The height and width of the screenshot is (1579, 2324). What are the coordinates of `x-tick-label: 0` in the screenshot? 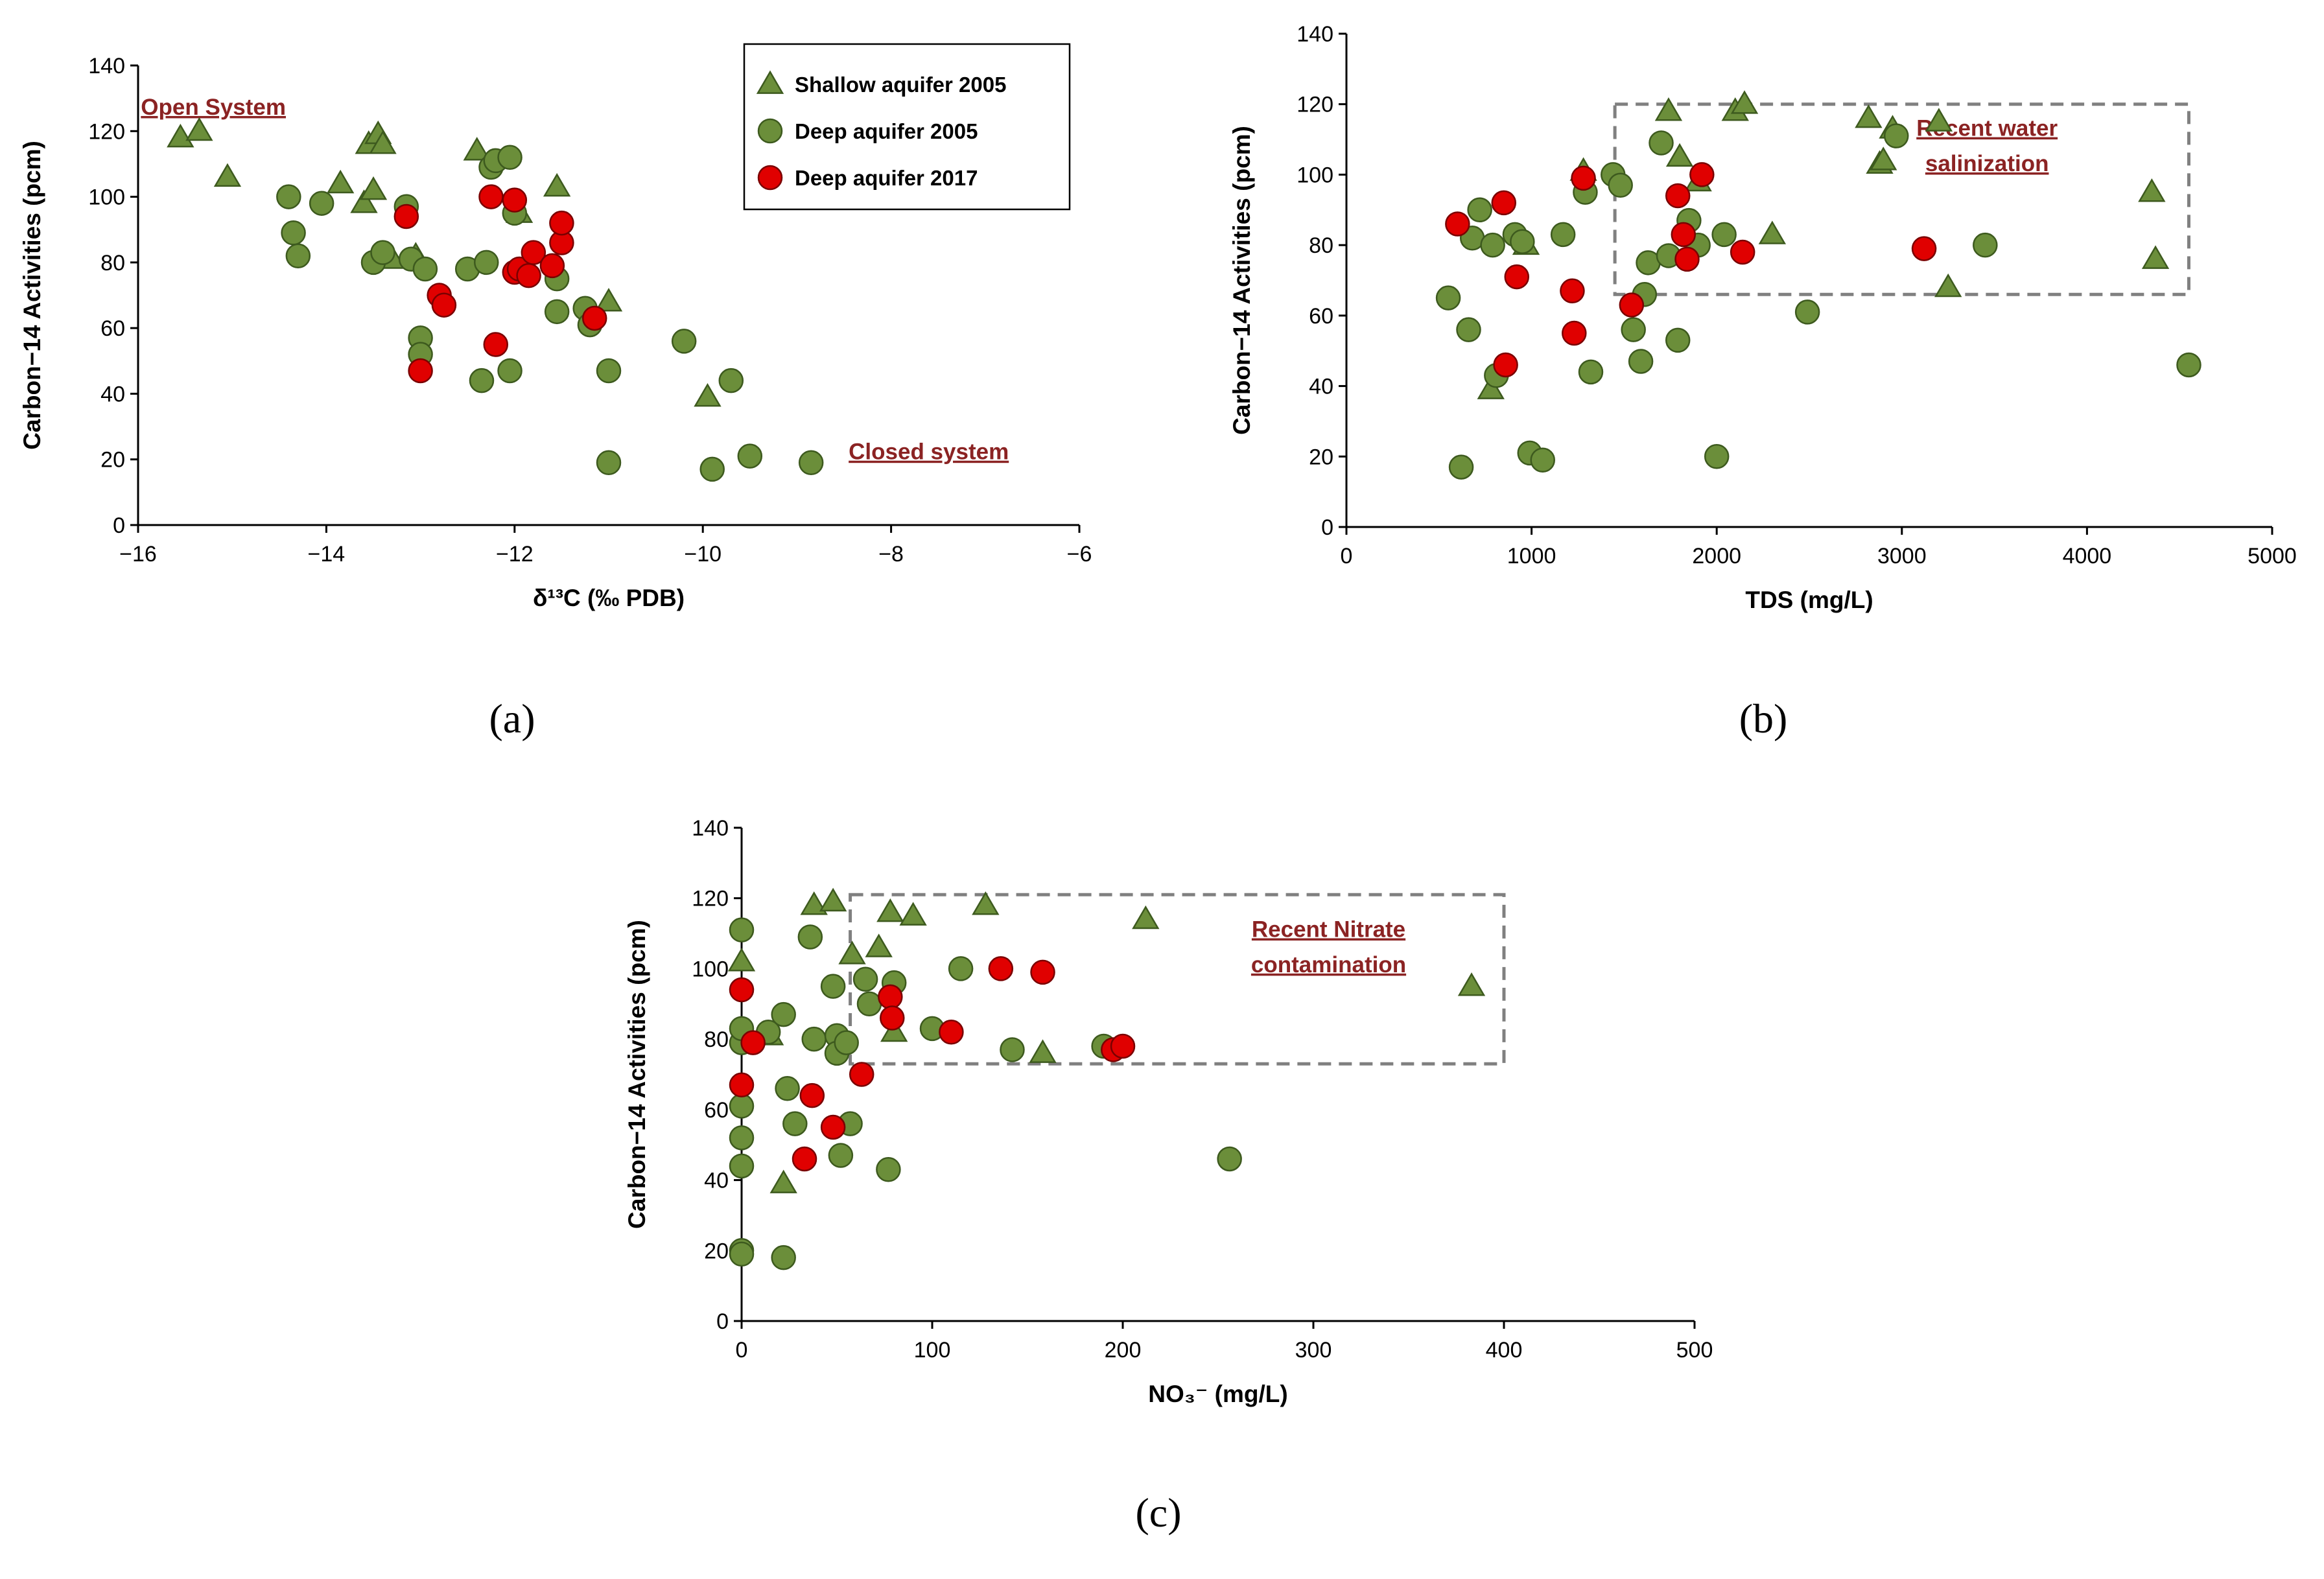 It's located at (1347, 556).